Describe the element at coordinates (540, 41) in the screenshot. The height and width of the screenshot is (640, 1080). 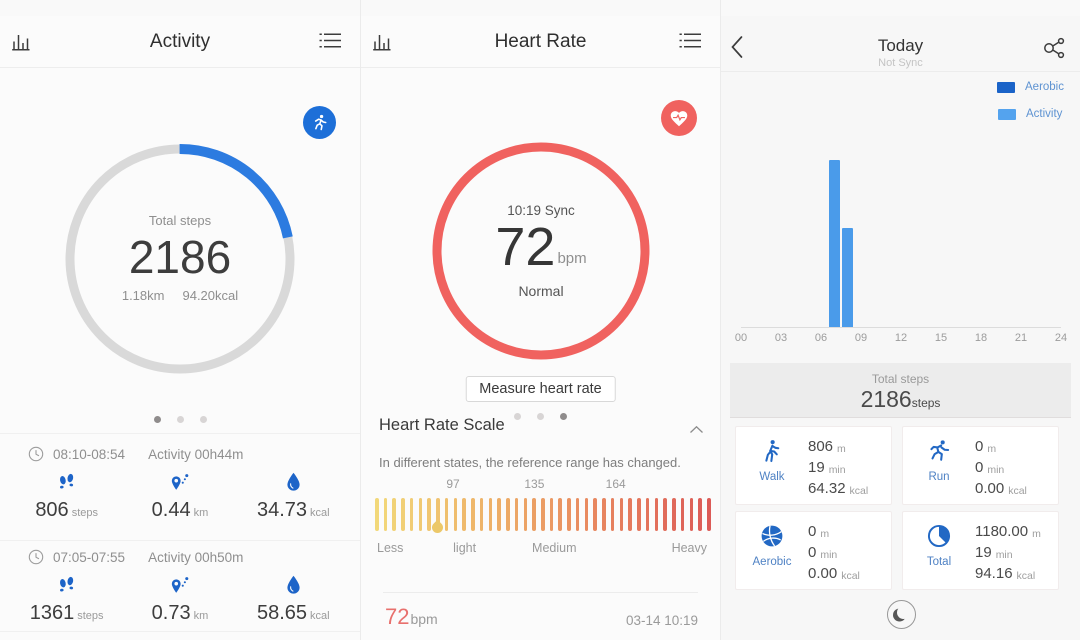
I see `page-title: Heart Rate` at that location.